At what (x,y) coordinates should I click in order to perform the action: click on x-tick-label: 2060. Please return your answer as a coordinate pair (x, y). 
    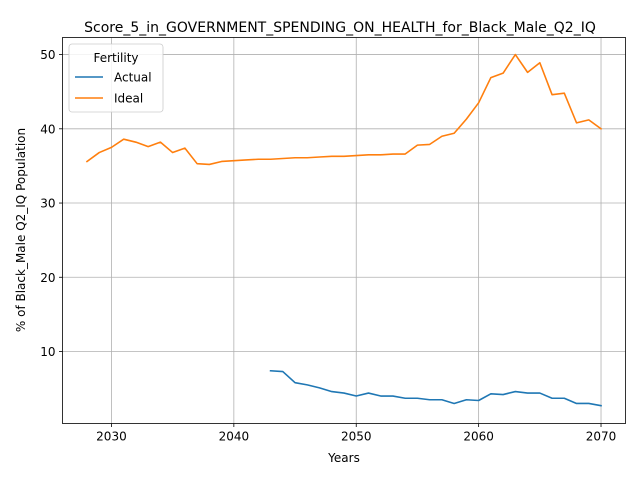
    Looking at the image, I should click on (478, 437).